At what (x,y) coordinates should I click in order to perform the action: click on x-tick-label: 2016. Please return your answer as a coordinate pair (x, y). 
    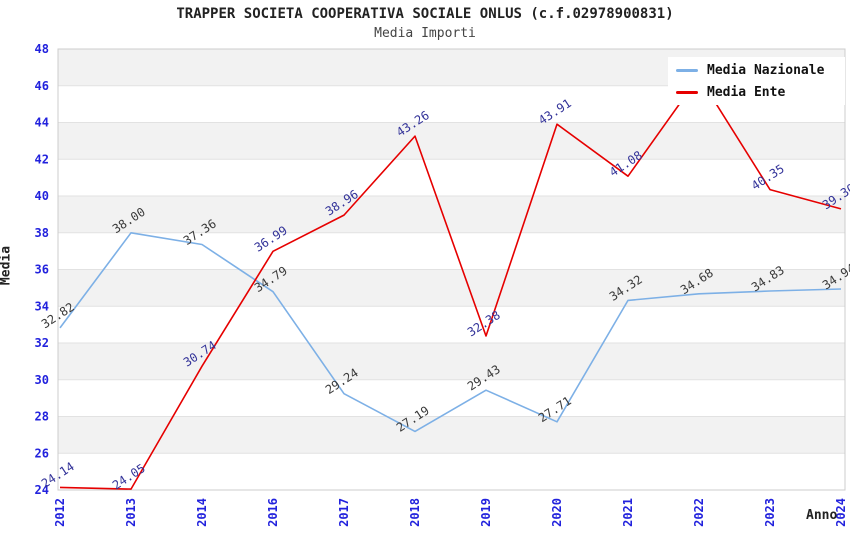
    Looking at the image, I should click on (273, 512).